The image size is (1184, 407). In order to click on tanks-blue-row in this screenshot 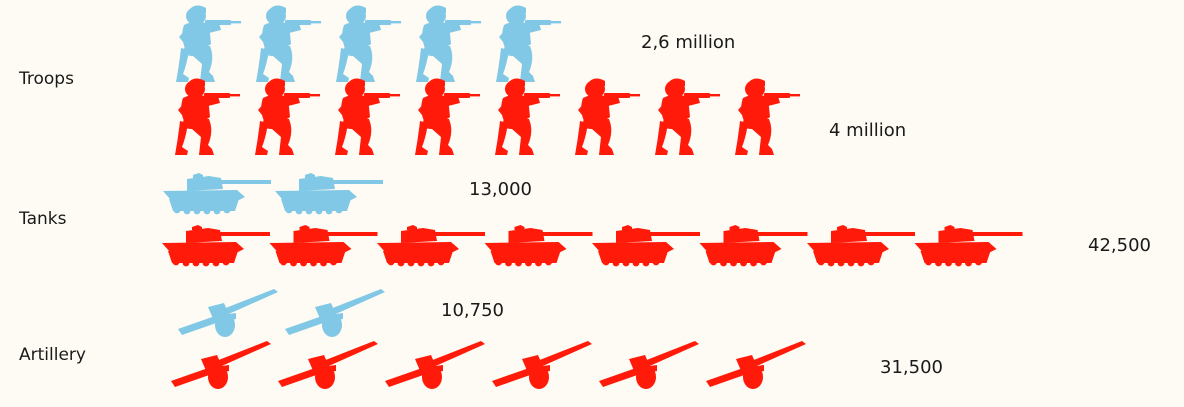, I will do `click(302, 194)`.